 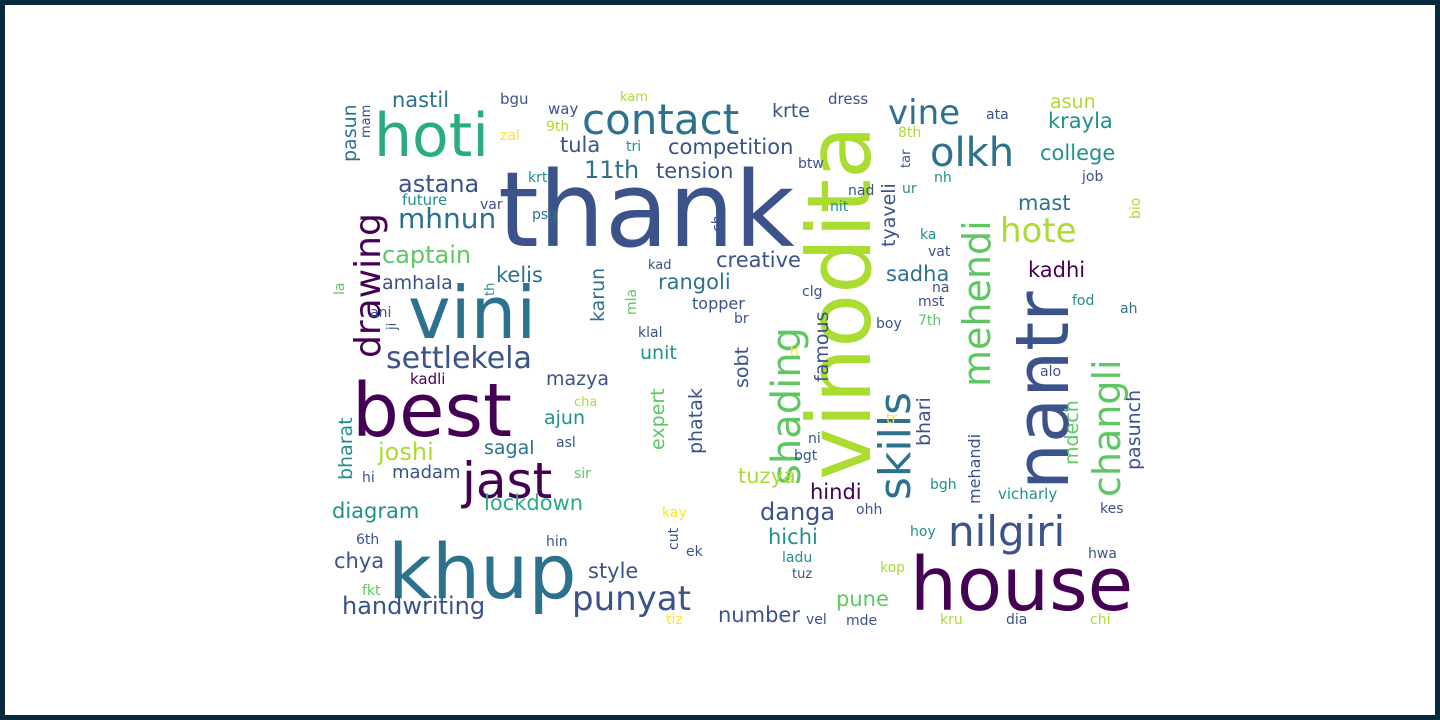 I want to click on word-olkh: olkh, so click(x=972, y=153).